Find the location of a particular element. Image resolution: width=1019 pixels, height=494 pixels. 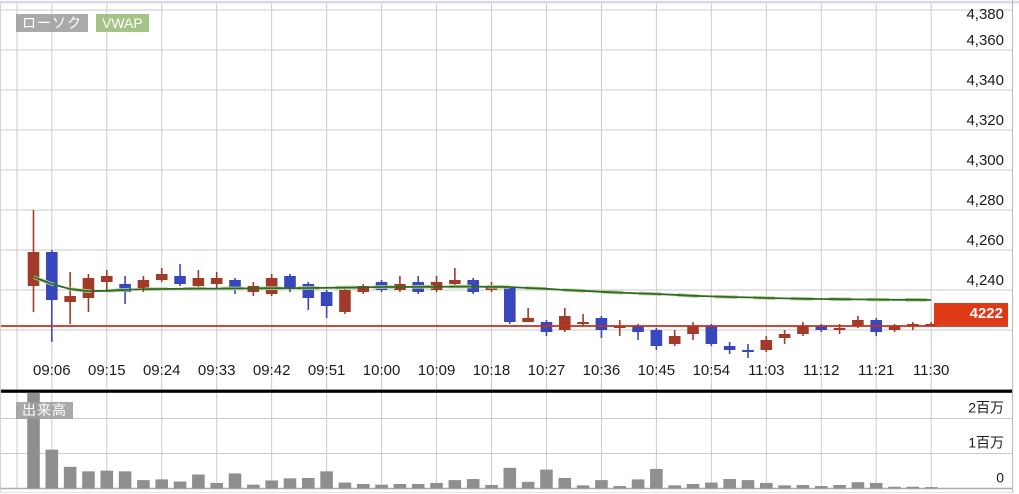

svg-text: 1百万 is located at coordinates (986, 443).